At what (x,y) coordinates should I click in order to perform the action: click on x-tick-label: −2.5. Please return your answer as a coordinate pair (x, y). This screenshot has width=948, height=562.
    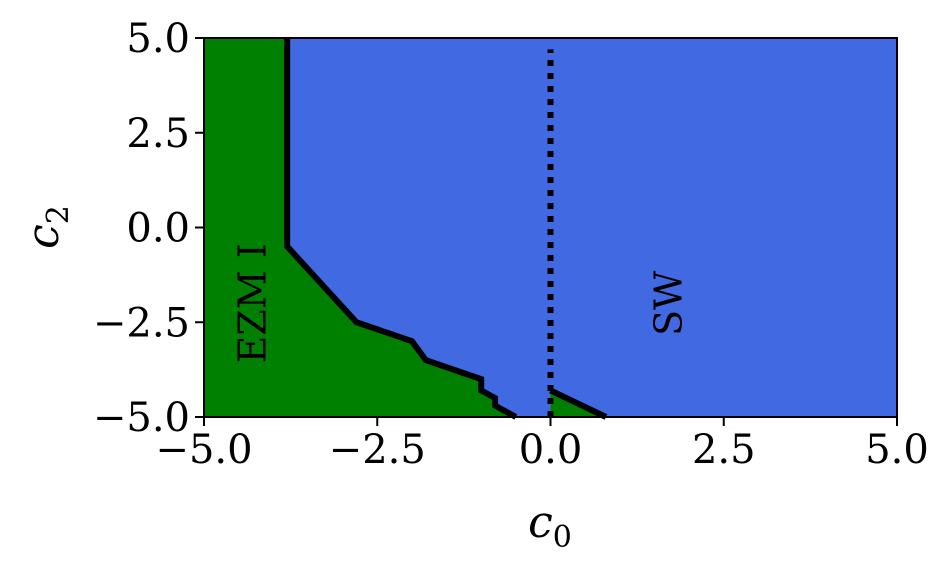
    Looking at the image, I should click on (377, 450).